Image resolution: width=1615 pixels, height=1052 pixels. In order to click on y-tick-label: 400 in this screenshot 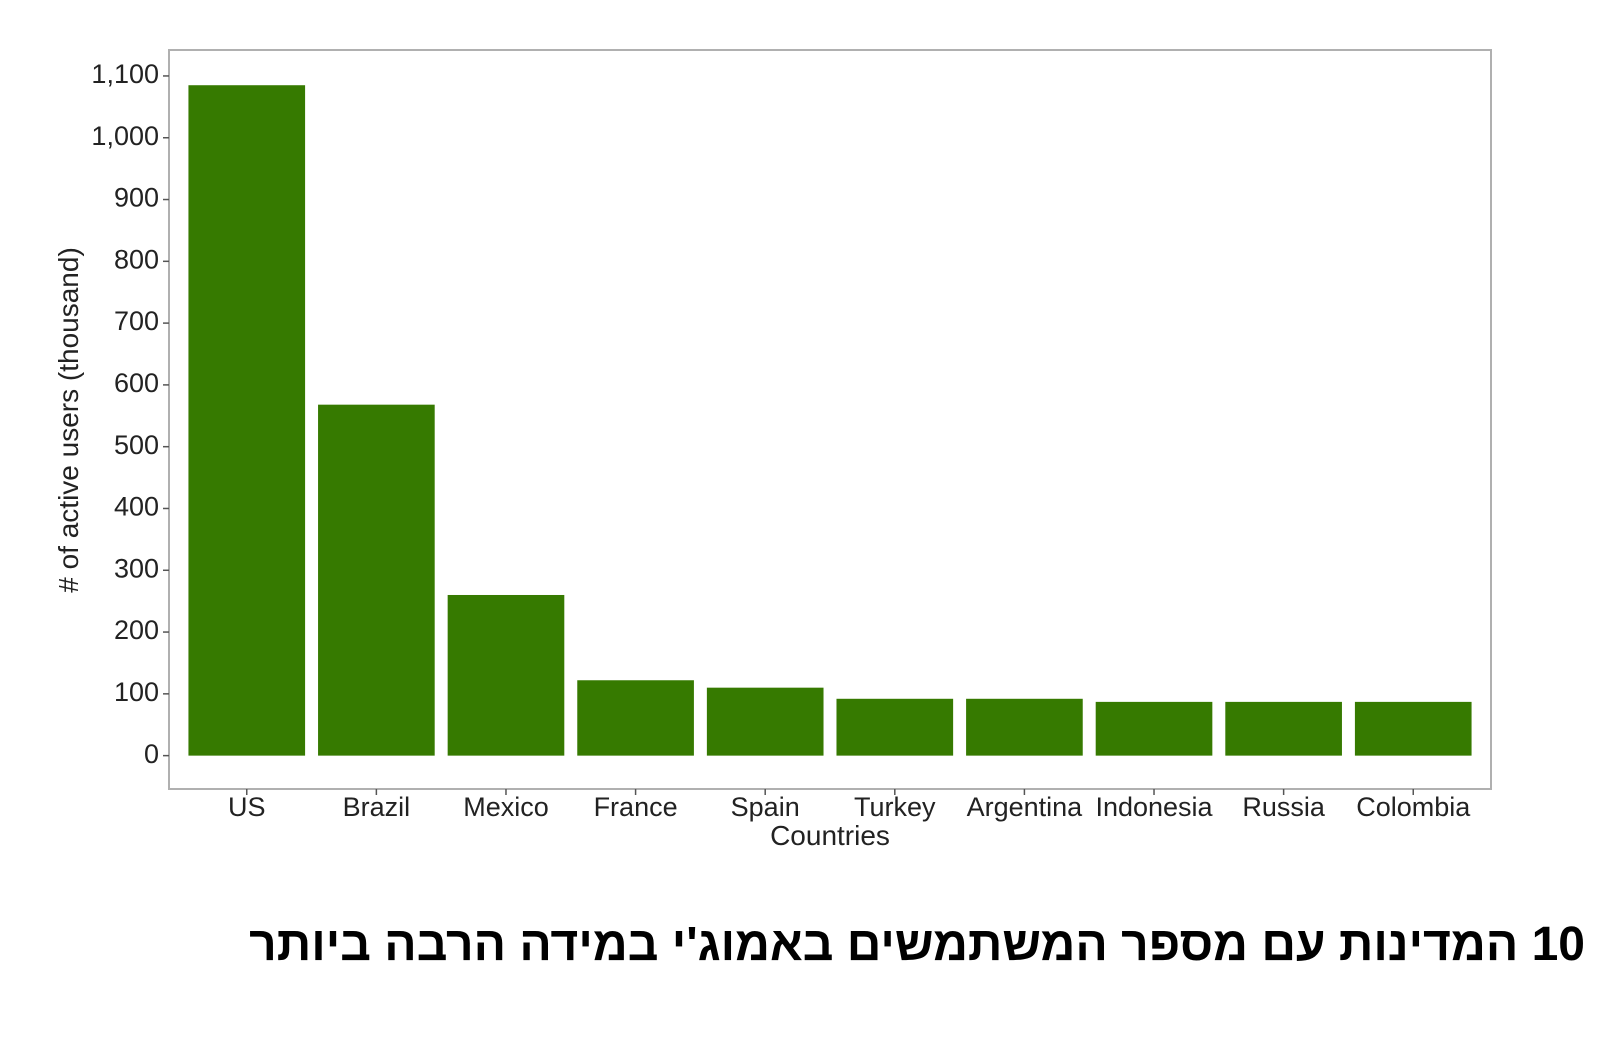, I will do `click(136, 507)`.